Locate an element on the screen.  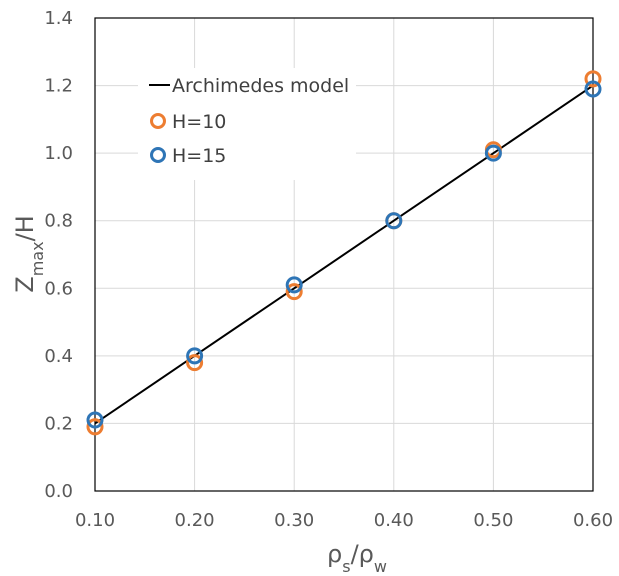
x-axis-title-base: ρ is located at coordinates (334, 554).